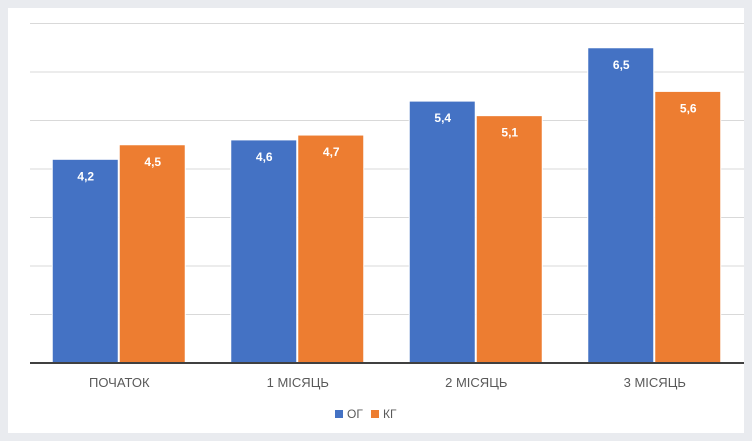  What do you see at coordinates (390, 414) in the screenshot?
I see `legend-label: КГ` at bounding box center [390, 414].